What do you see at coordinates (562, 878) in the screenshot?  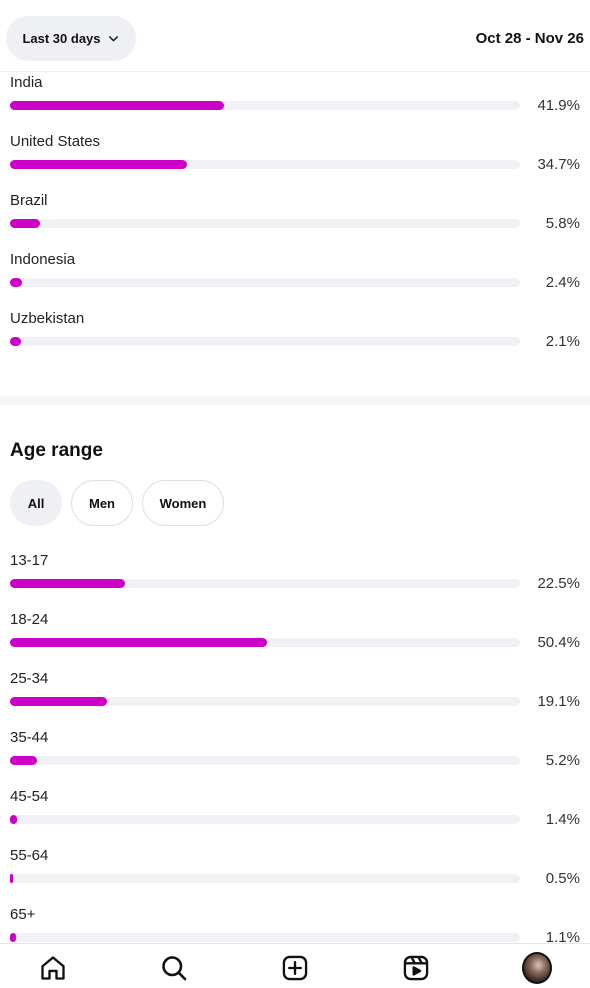 I see `age-percent: 0.5%` at bounding box center [562, 878].